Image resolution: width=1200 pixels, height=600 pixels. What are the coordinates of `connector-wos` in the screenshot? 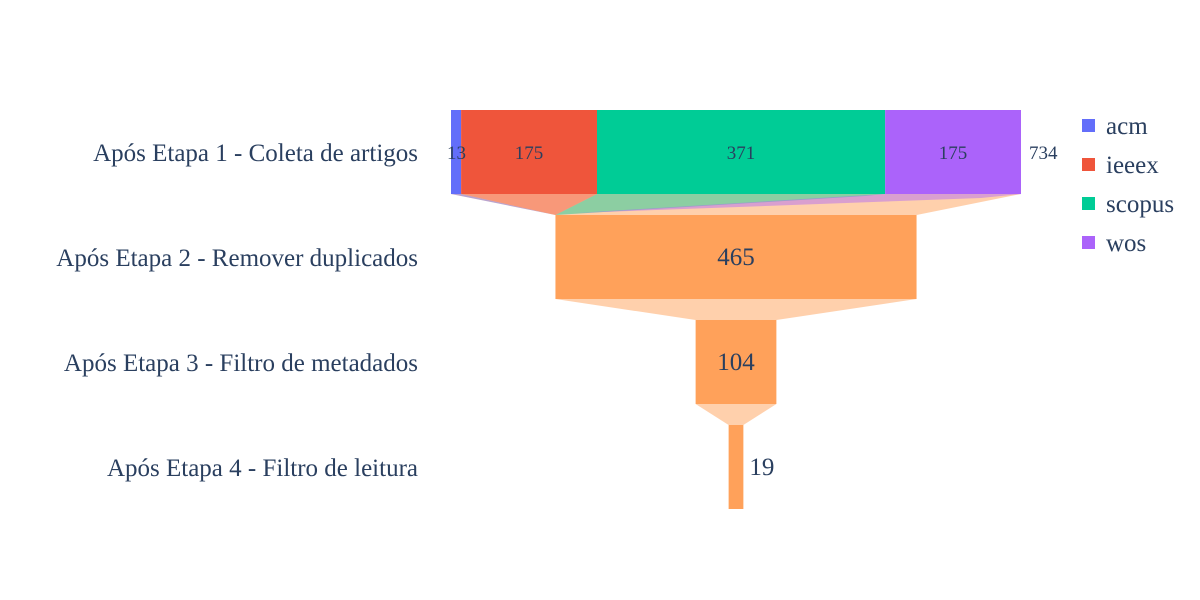 It's located at (798, 203).